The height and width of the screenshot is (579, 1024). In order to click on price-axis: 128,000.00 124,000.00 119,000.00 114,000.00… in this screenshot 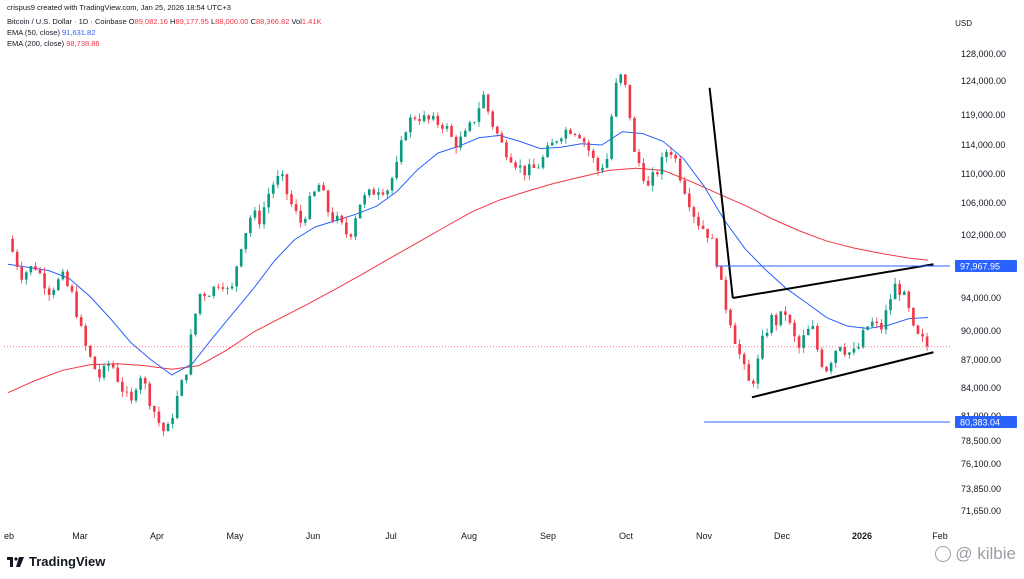, I will do `click(986, 282)`.